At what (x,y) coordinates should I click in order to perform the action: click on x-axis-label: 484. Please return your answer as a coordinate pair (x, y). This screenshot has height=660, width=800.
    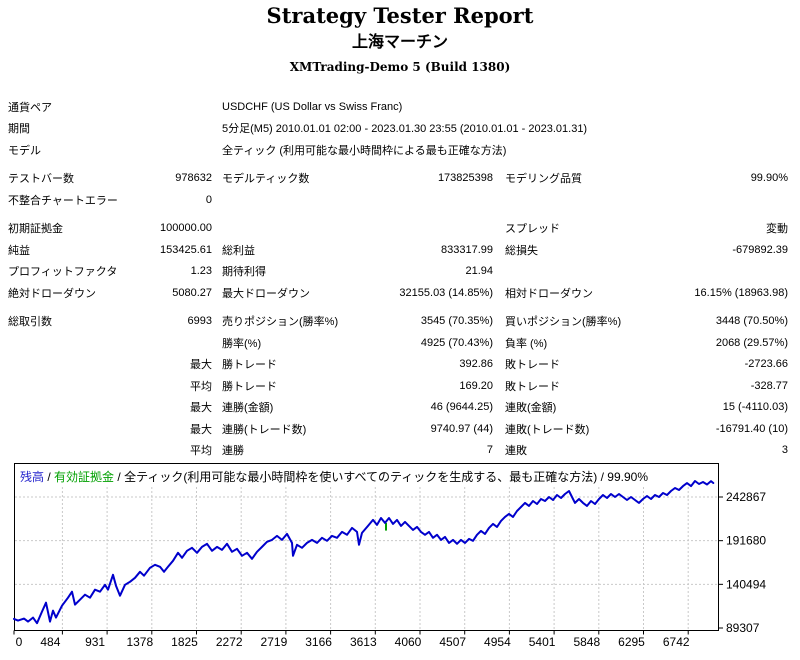
    Looking at the image, I should click on (50, 642).